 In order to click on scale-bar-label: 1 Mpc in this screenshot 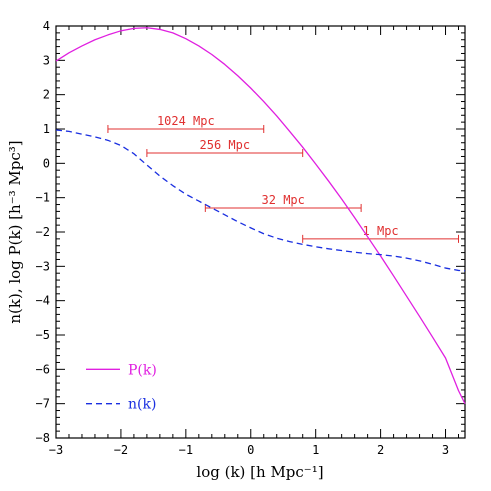, I will do `click(381, 231)`.